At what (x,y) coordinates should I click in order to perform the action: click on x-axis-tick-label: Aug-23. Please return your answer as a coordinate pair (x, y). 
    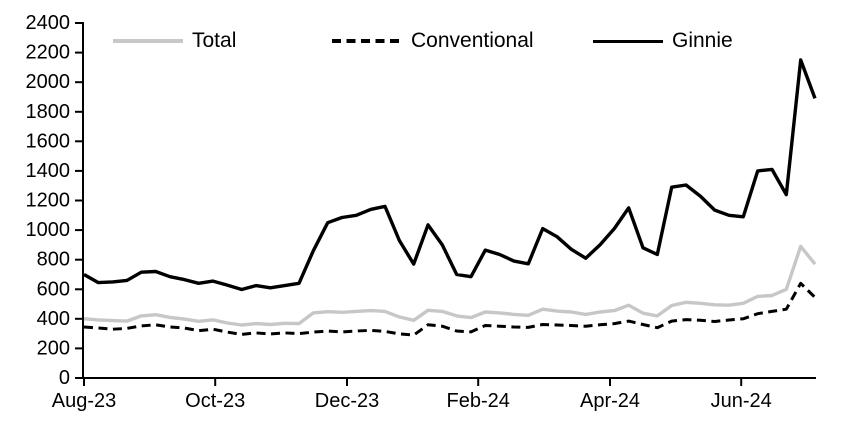
    Looking at the image, I should click on (84, 401).